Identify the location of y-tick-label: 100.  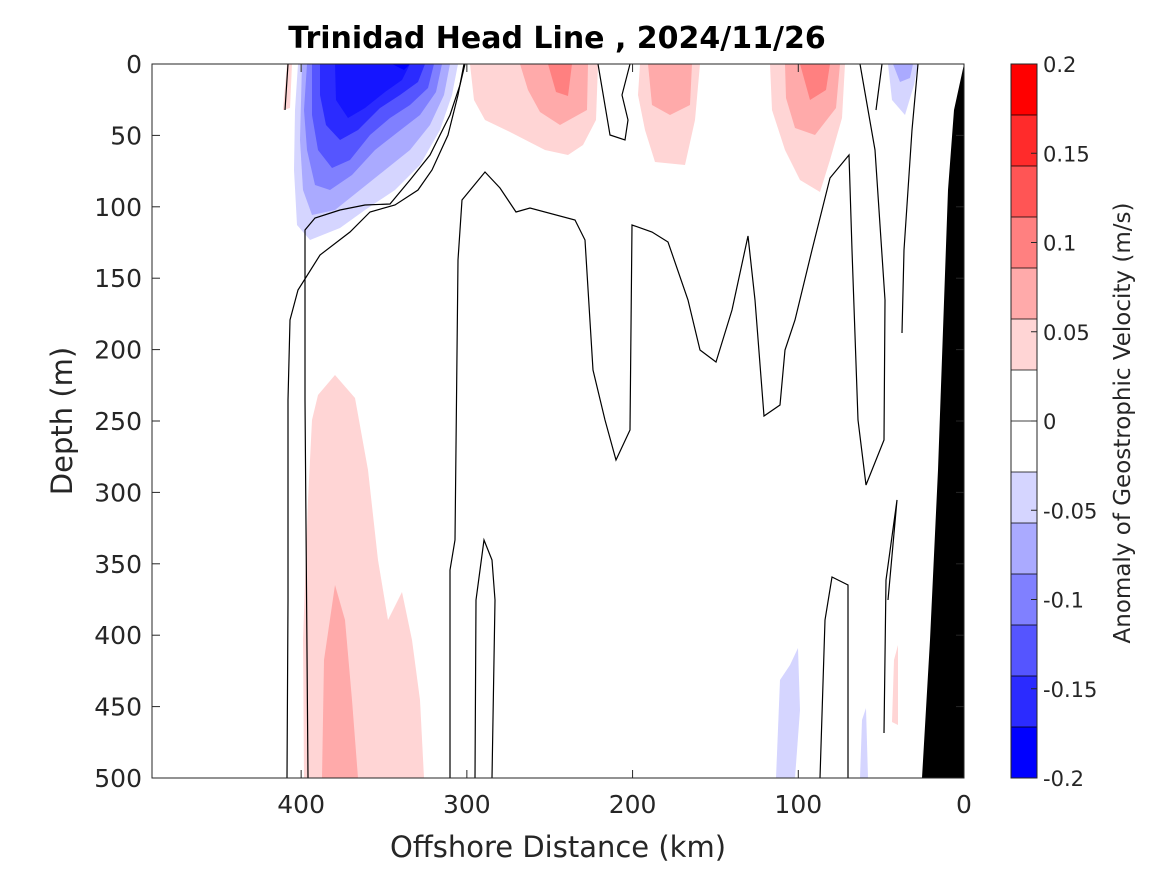
(118, 207).